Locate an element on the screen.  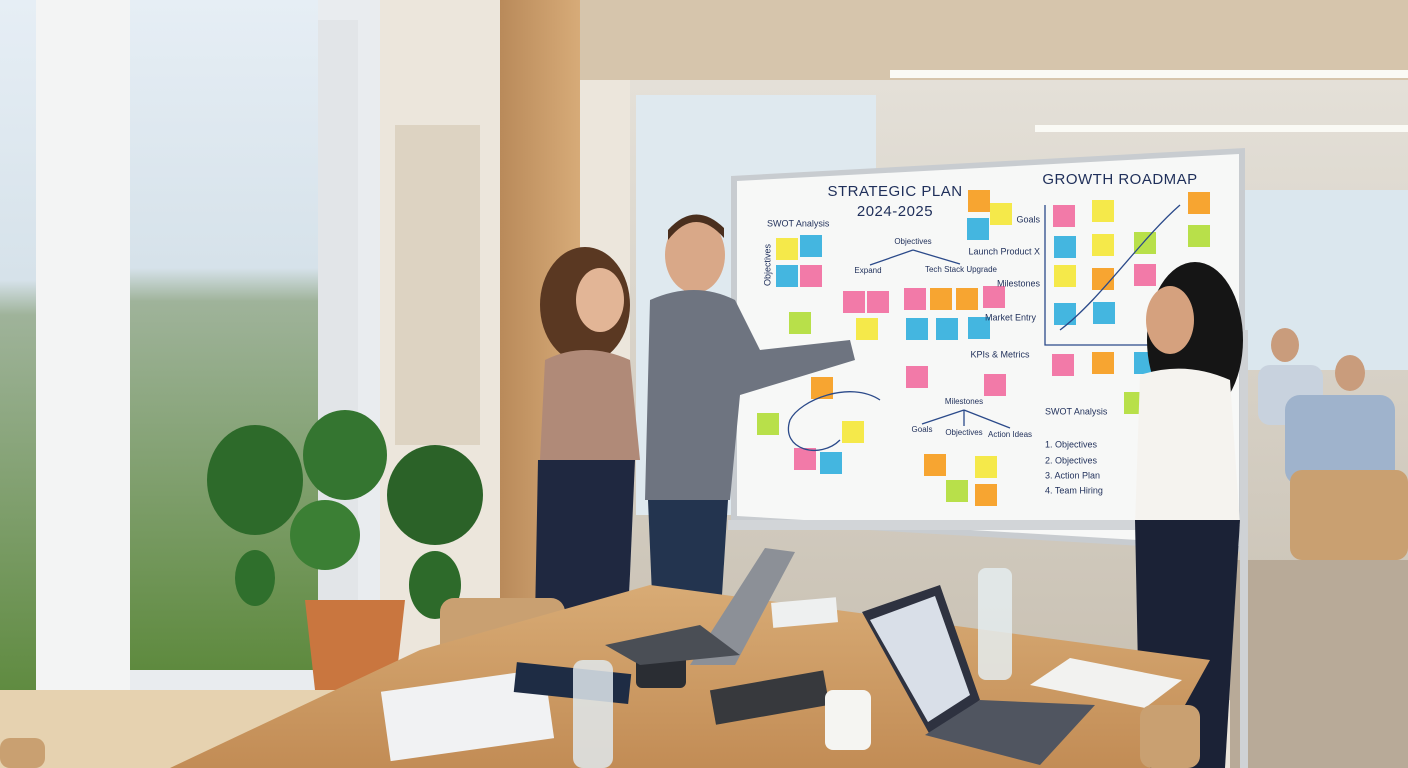
list-item: 4. Team Hiring is located at coordinates (1074, 490).